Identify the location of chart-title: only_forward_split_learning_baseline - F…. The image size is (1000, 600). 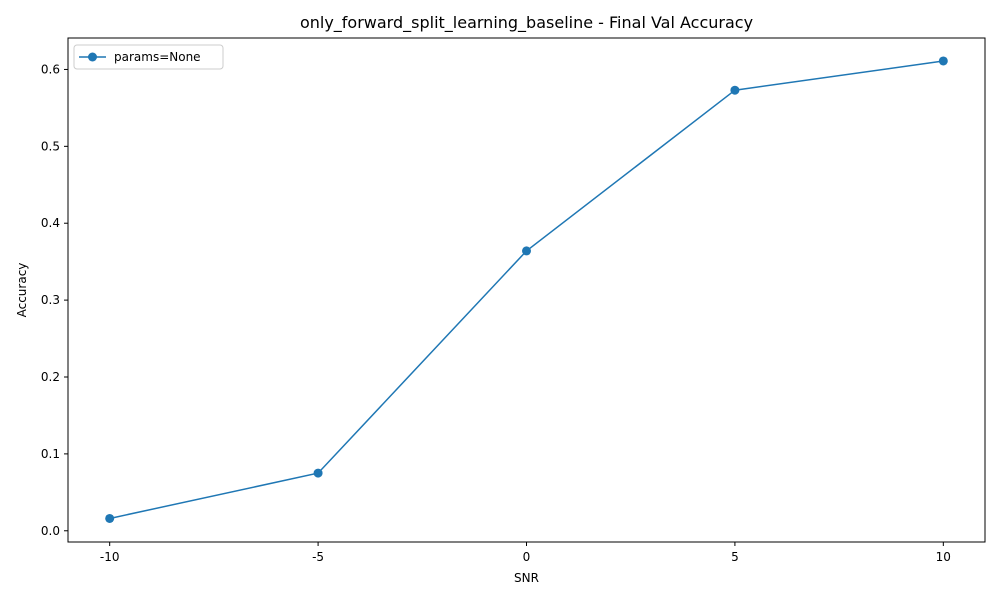
(526, 23).